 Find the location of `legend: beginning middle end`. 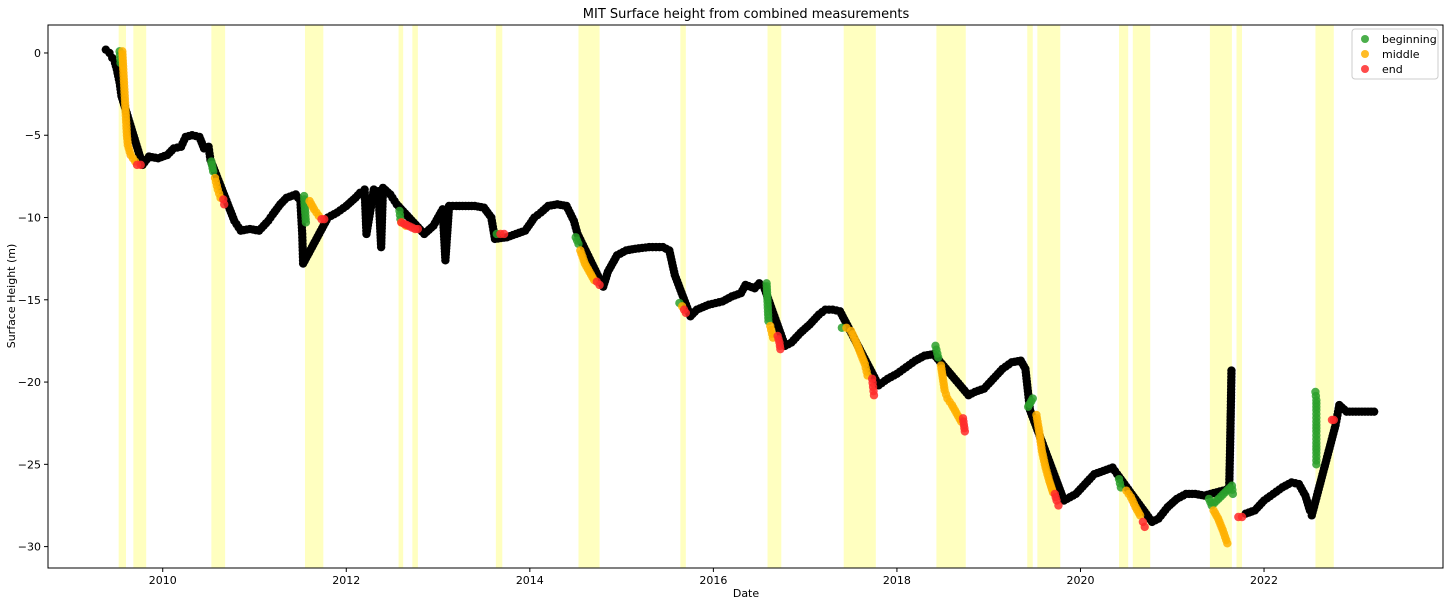

legend: beginning middle end is located at coordinates (1395, 54).